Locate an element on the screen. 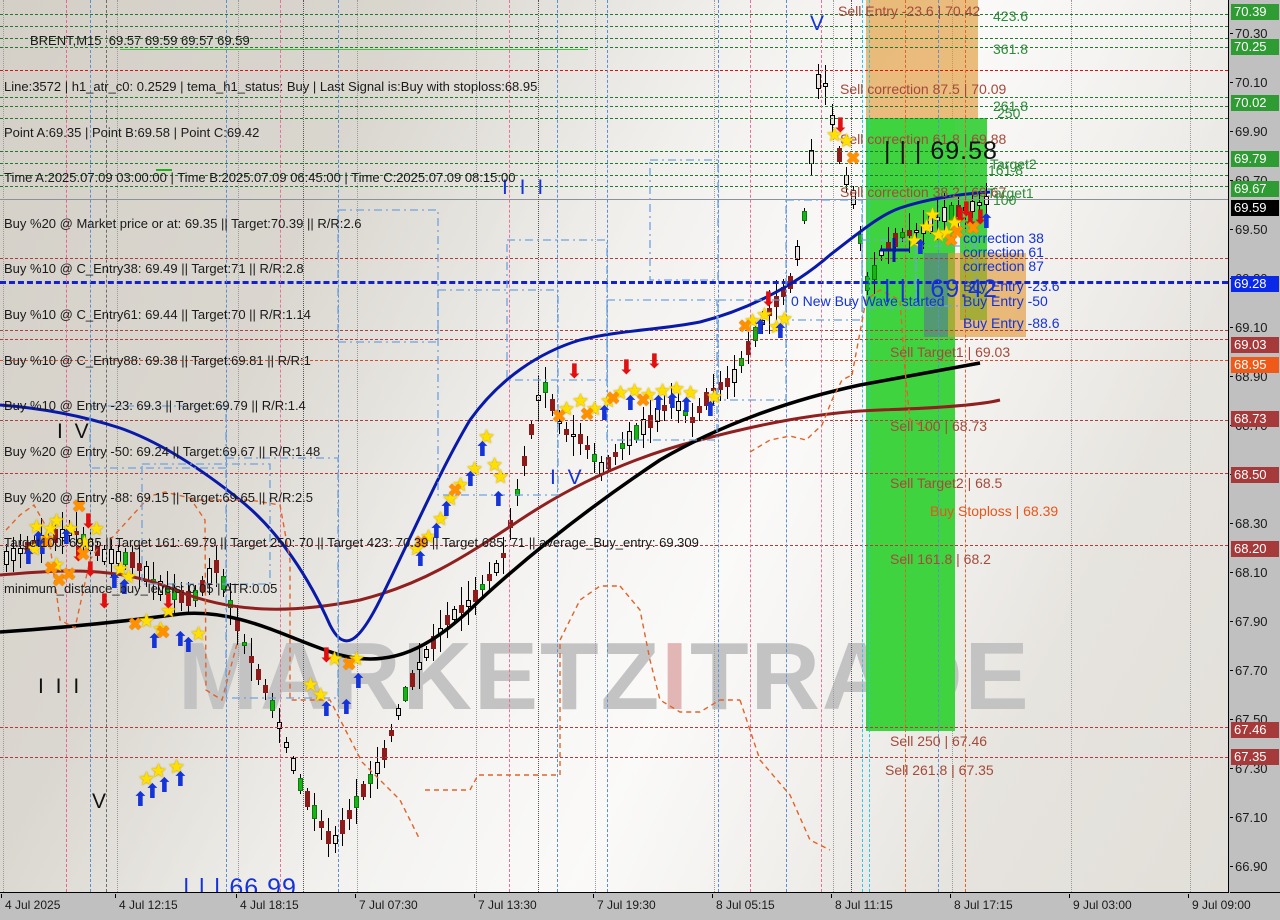  price-tick: 67.70 is located at coordinates (1255, 671).